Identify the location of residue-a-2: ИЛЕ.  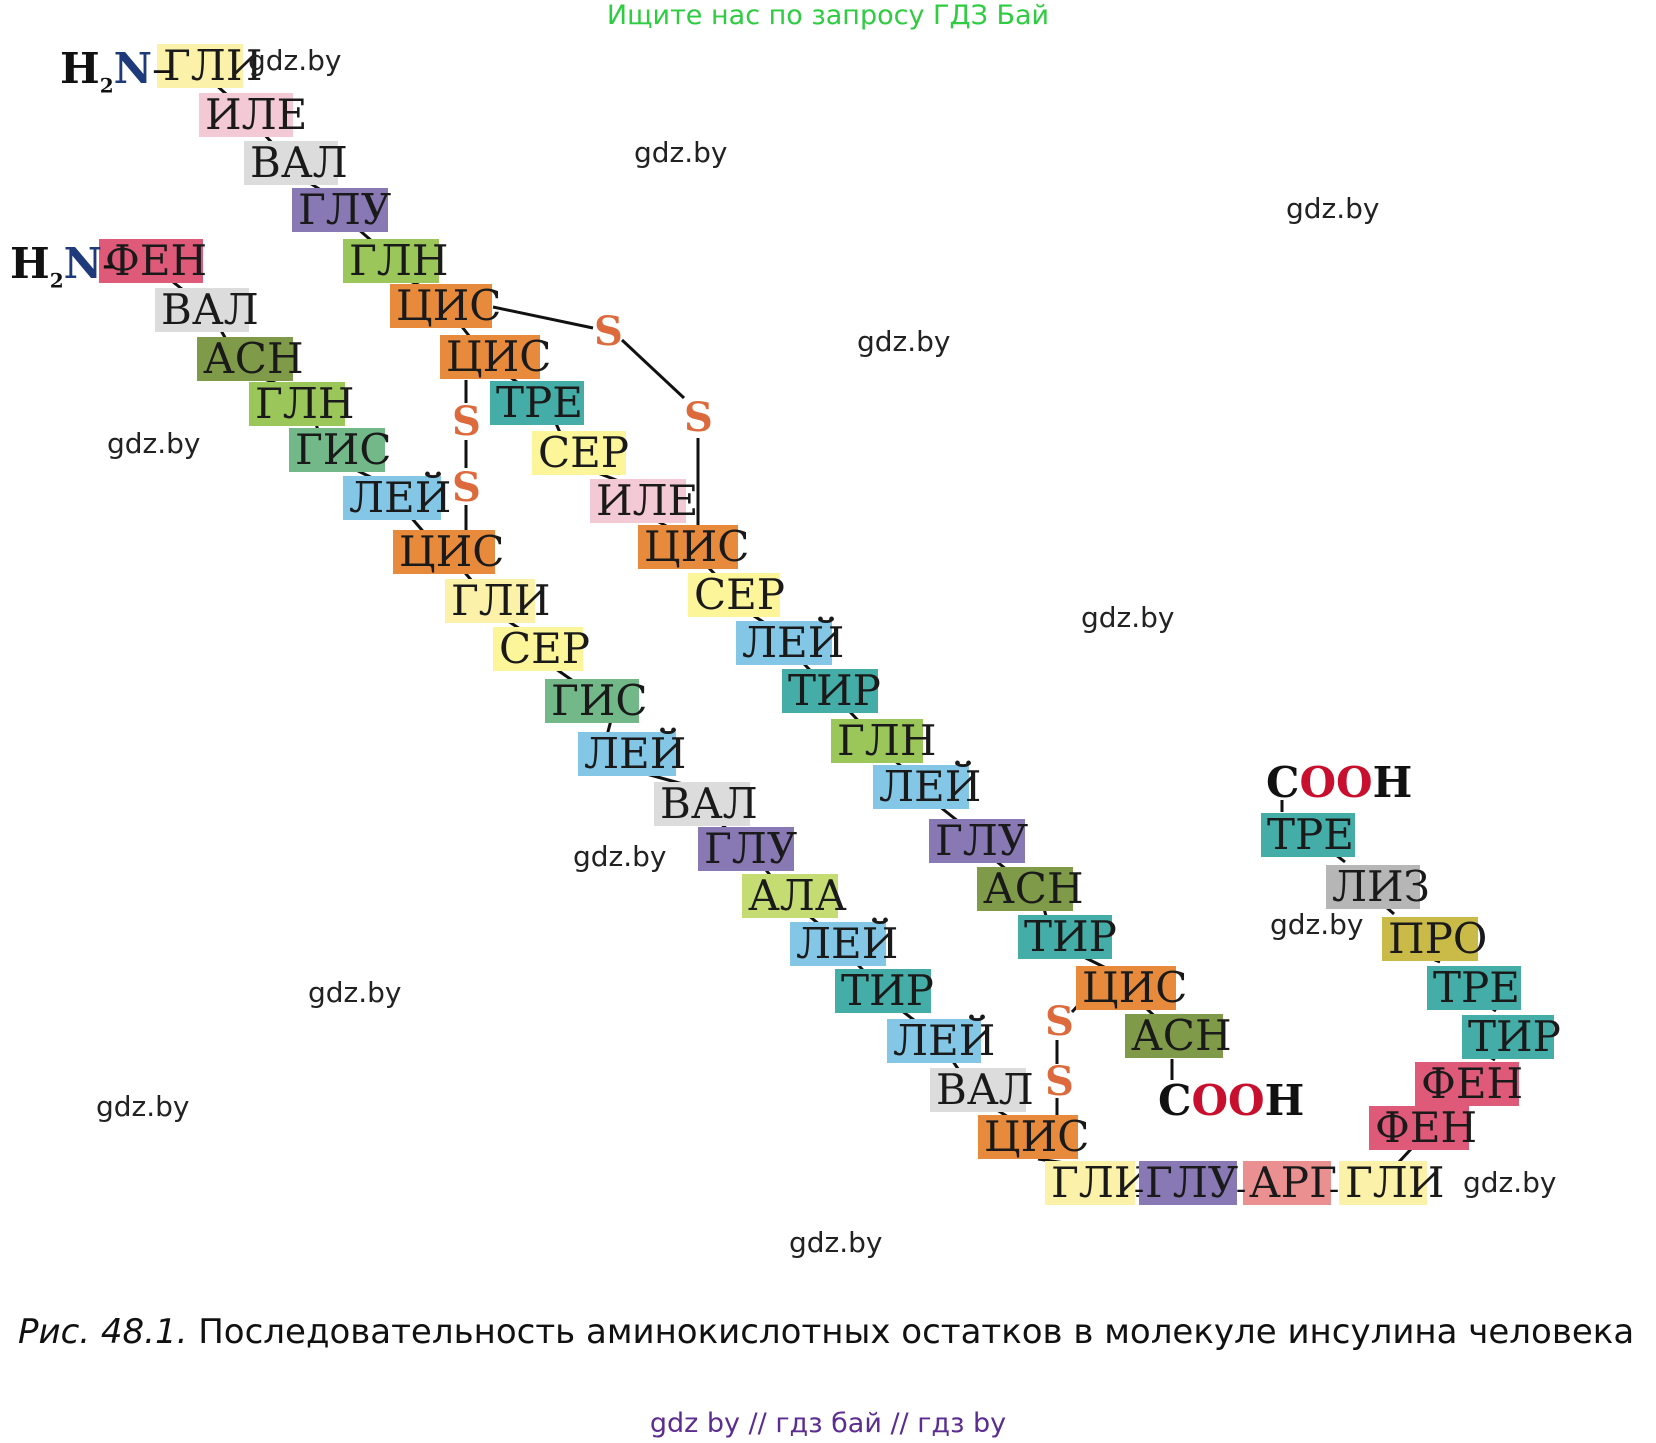
(253, 115).